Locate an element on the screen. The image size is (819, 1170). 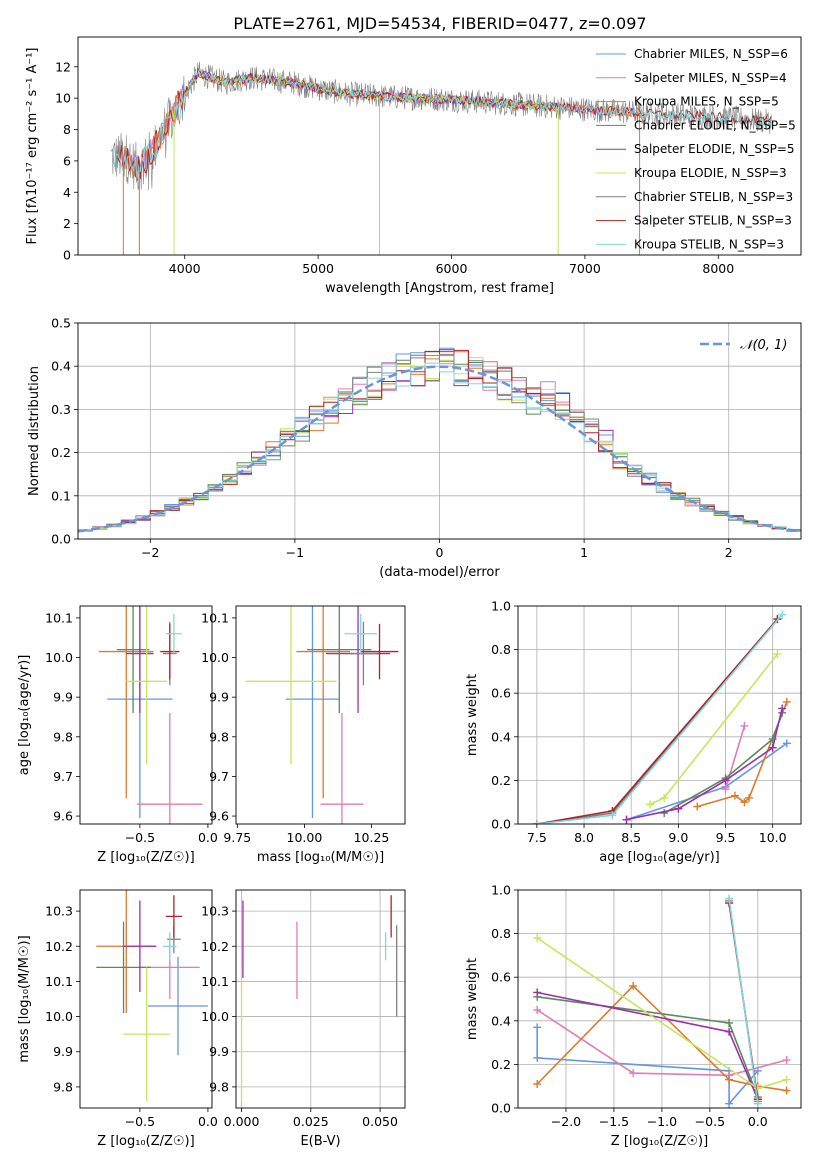
x-tick-label: 9.0 is located at coordinates (678, 837).